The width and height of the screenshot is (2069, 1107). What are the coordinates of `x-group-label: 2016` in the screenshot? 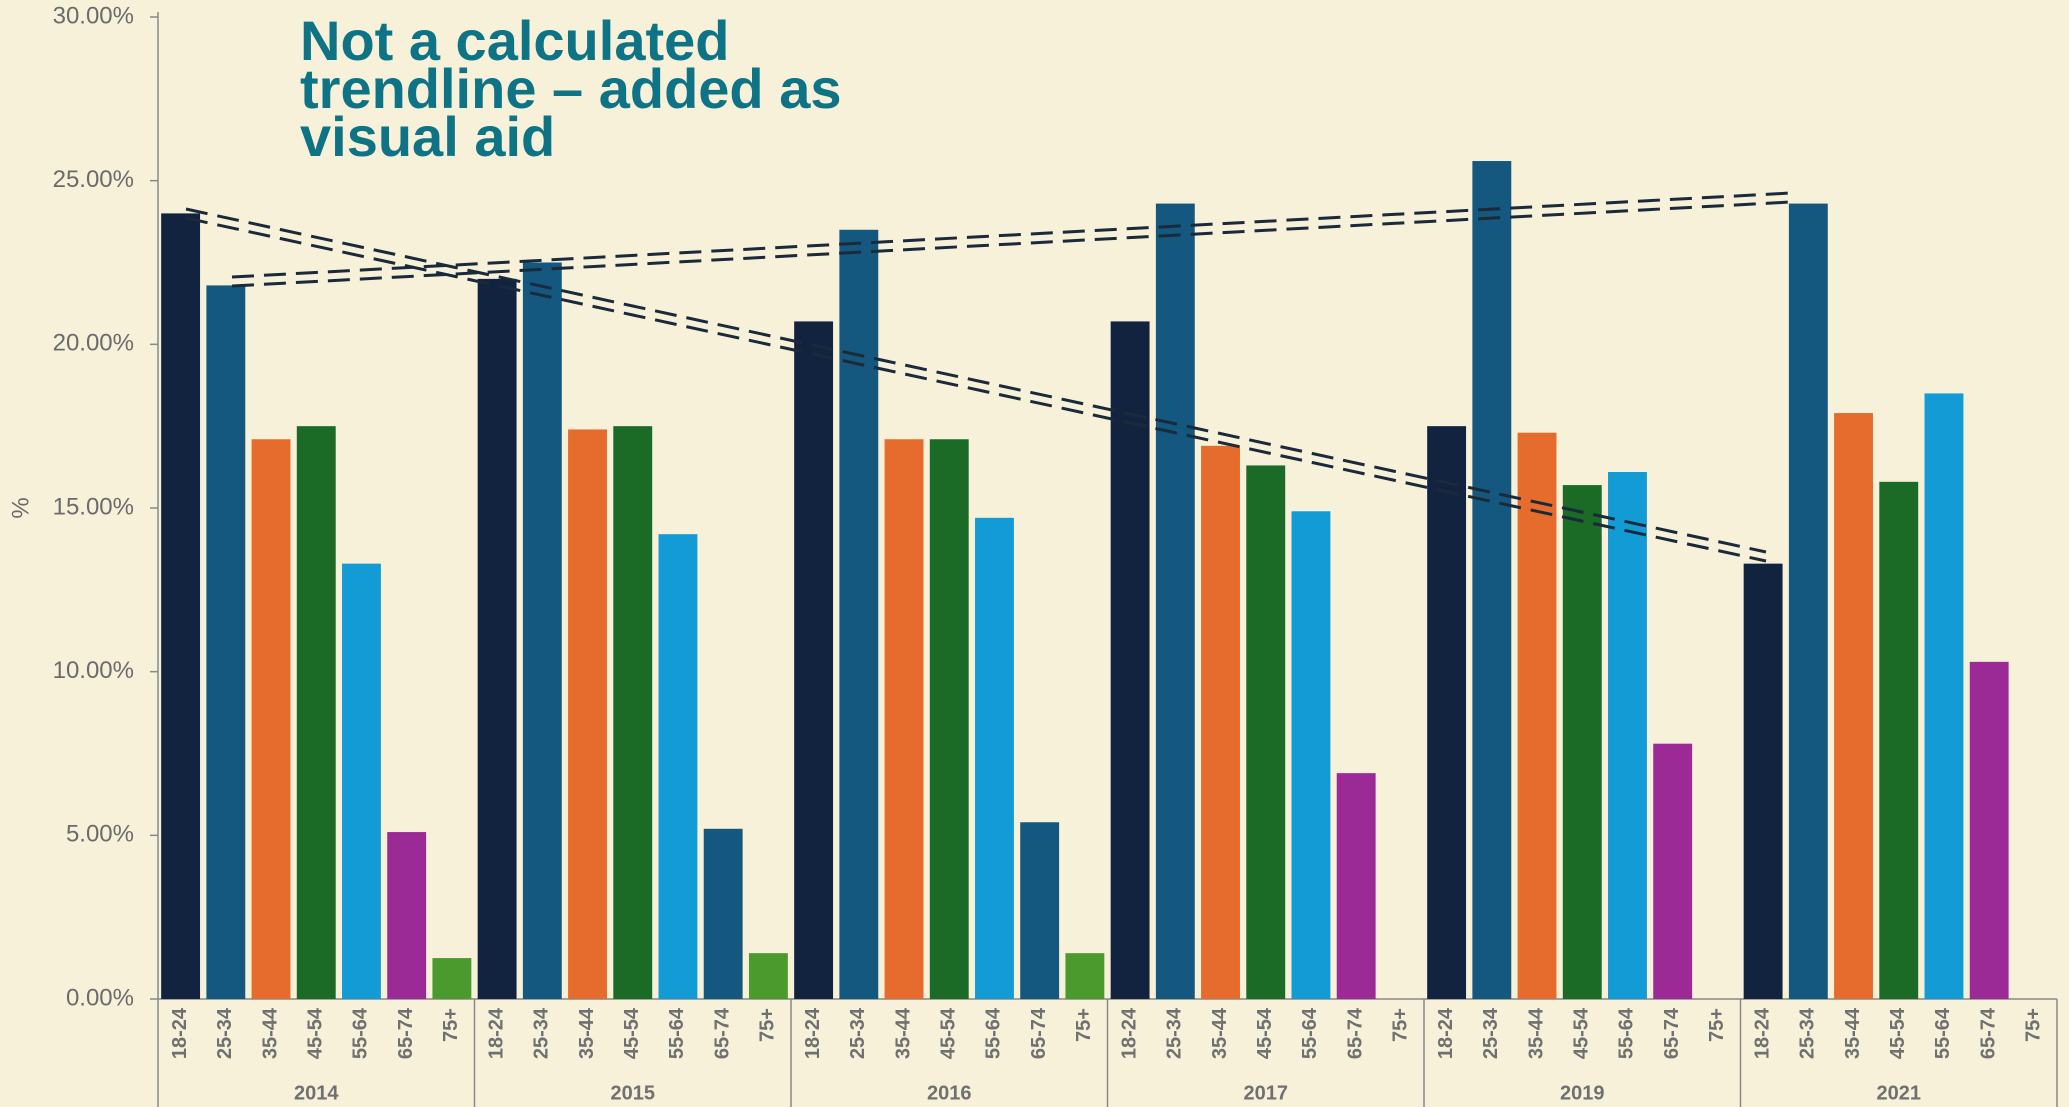 It's located at (949, 1093).